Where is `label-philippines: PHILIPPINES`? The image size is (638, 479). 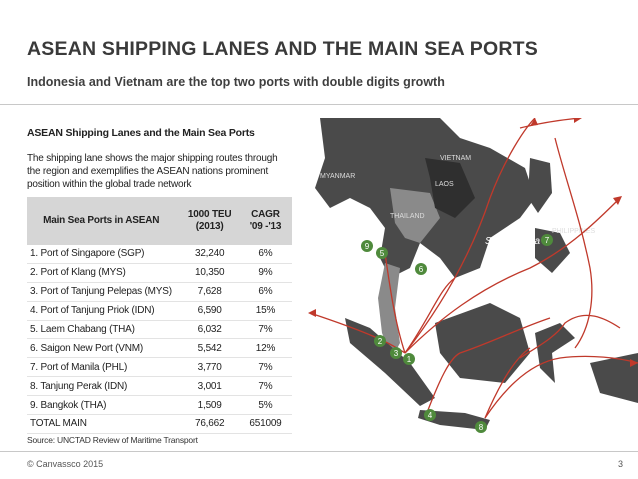 label-philippines: PHILIPPINES is located at coordinates (574, 231).